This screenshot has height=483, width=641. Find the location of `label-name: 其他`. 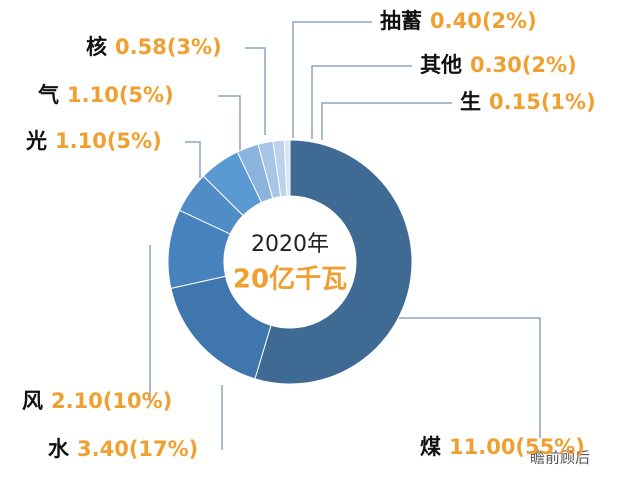

label-name: 其他 is located at coordinates (441, 65).